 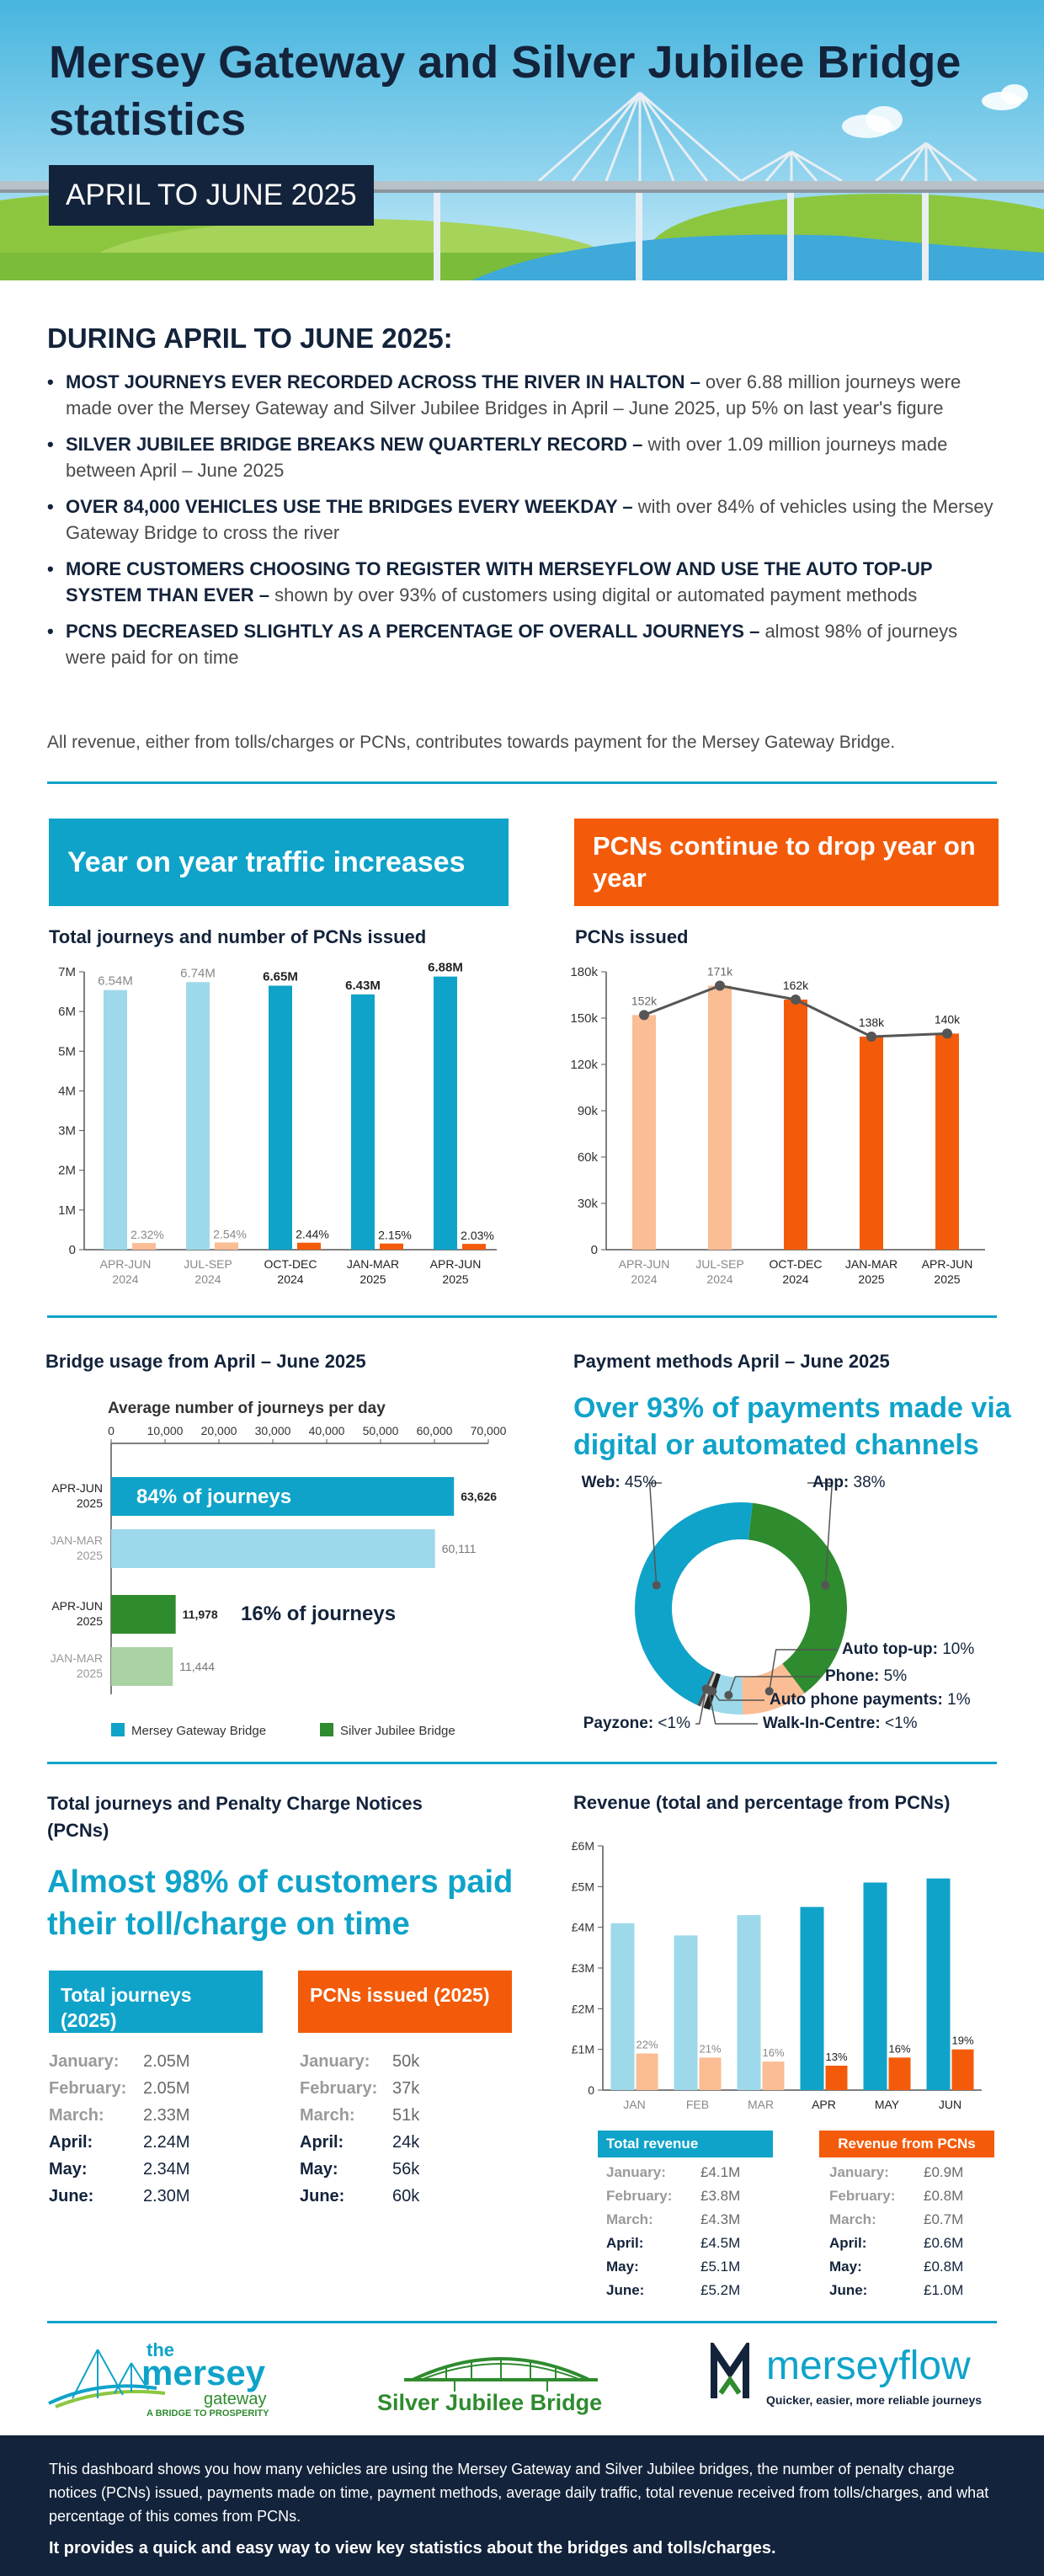 I want to click on table-value: 2.05M, so click(x=166, y=2061).